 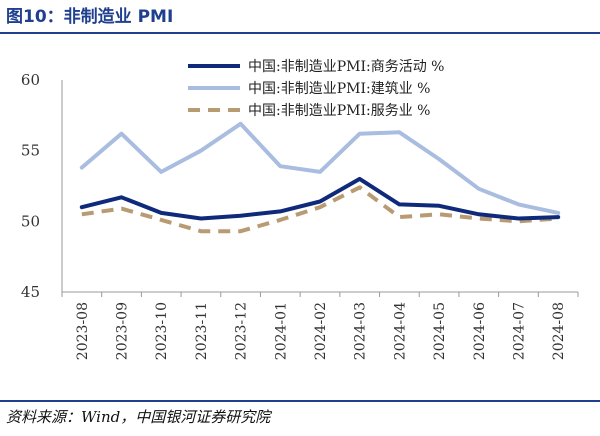 What do you see at coordinates (440, 331) in the screenshot?
I see `x-tick-label: 2024-05` at bounding box center [440, 331].